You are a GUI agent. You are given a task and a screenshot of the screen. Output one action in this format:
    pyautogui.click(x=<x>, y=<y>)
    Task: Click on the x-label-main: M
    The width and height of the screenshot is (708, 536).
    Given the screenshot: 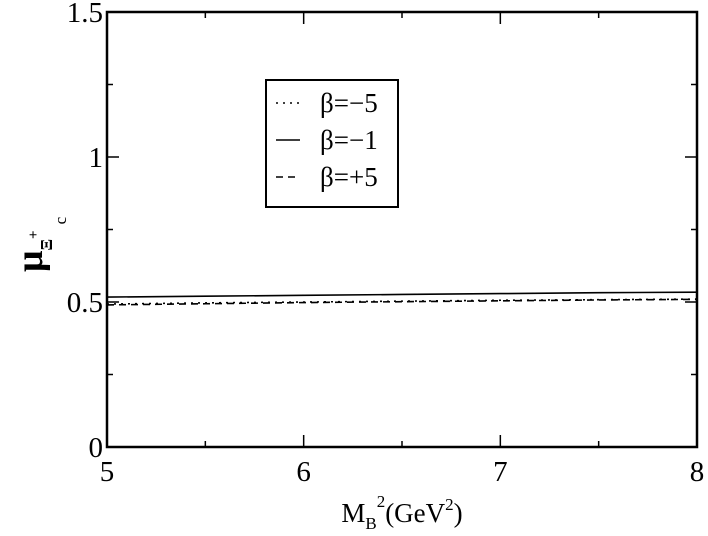 What is the action you would take?
    pyautogui.click(x=353, y=513)
    